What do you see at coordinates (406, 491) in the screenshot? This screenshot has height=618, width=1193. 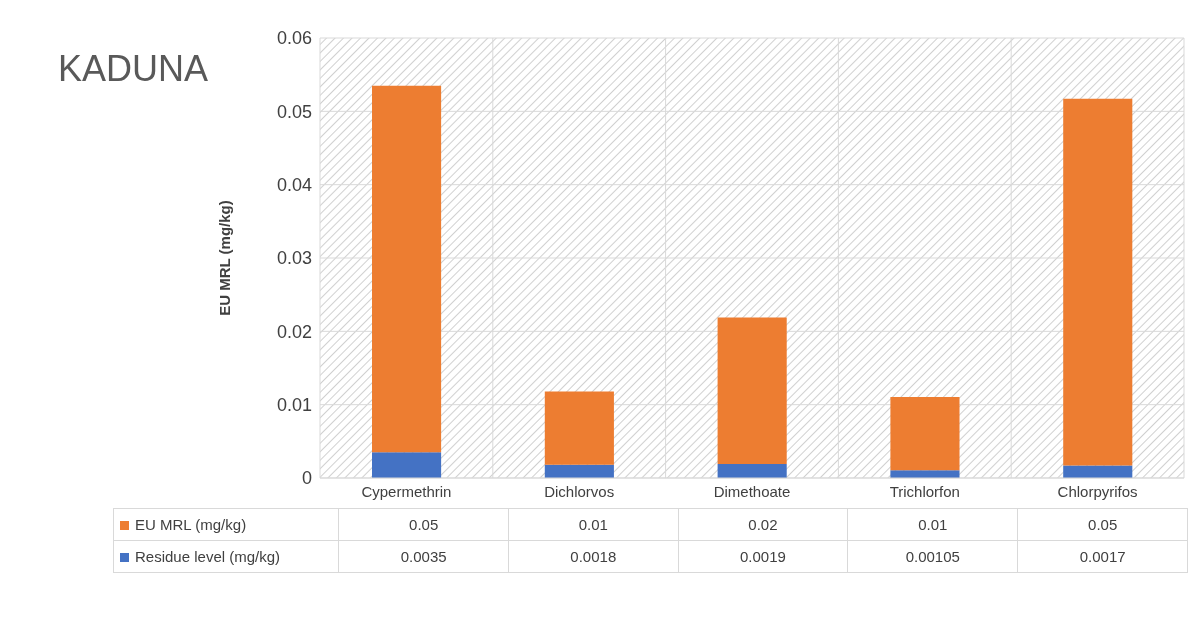 I see `x-tick-label: Cypermethrin` at bounding box center [406, 491].